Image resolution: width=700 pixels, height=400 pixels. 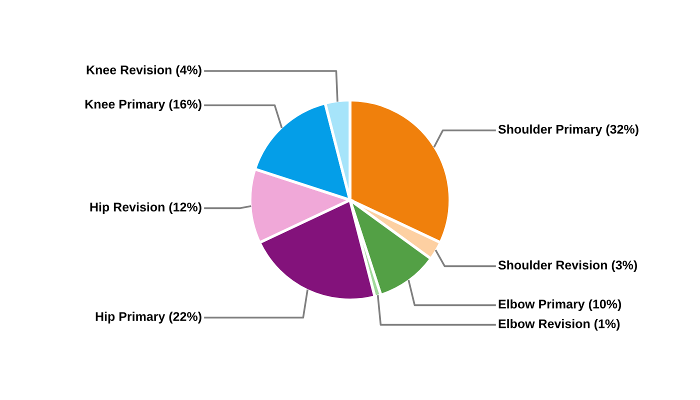 What do you see at coordinates (149, 318) in the screenshot?
I see `slice-label: Hip Primary (22%)` at bounding box center [149, 318].